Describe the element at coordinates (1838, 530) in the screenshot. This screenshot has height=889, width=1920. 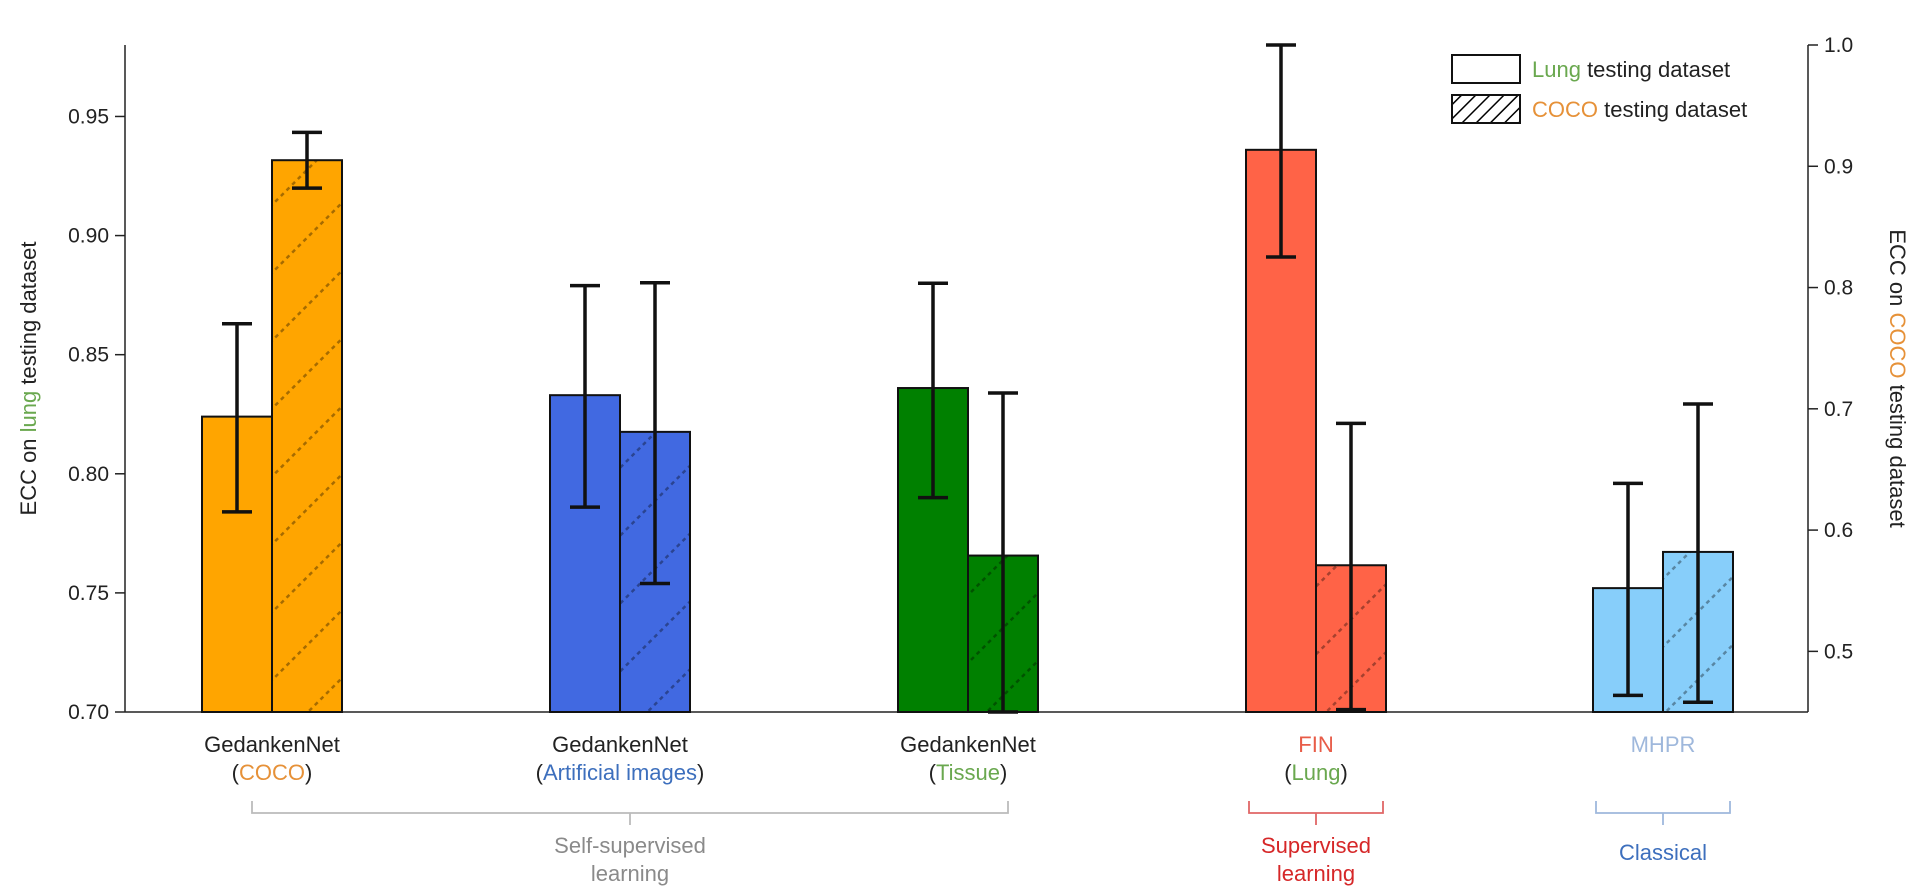
I see `right-tick-label: 0.6` at that location.